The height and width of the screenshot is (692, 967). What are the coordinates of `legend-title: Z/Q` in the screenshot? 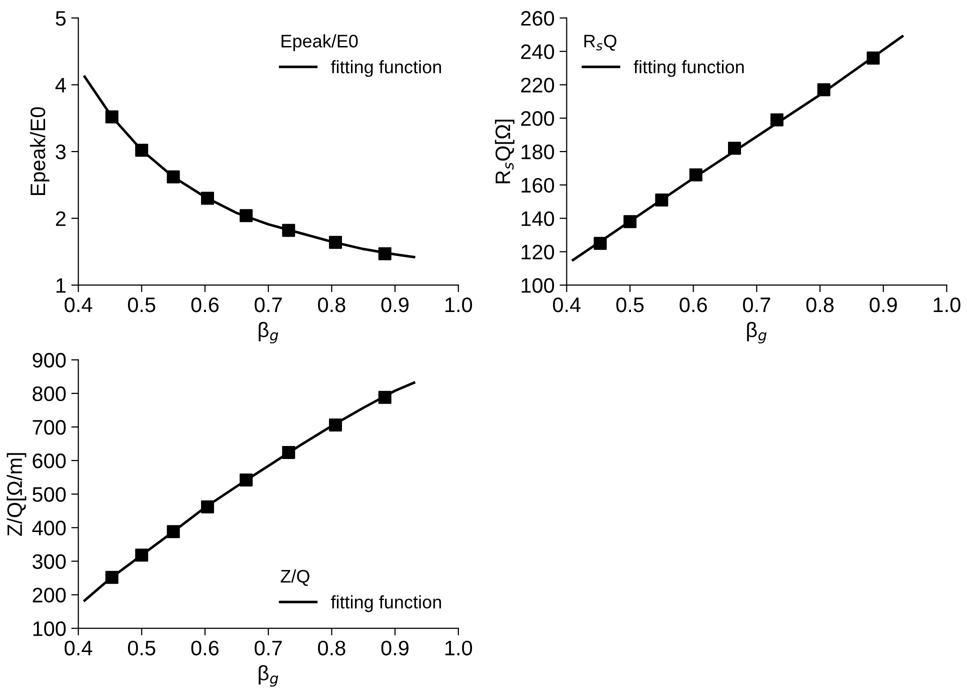 It's located at (295, 577).